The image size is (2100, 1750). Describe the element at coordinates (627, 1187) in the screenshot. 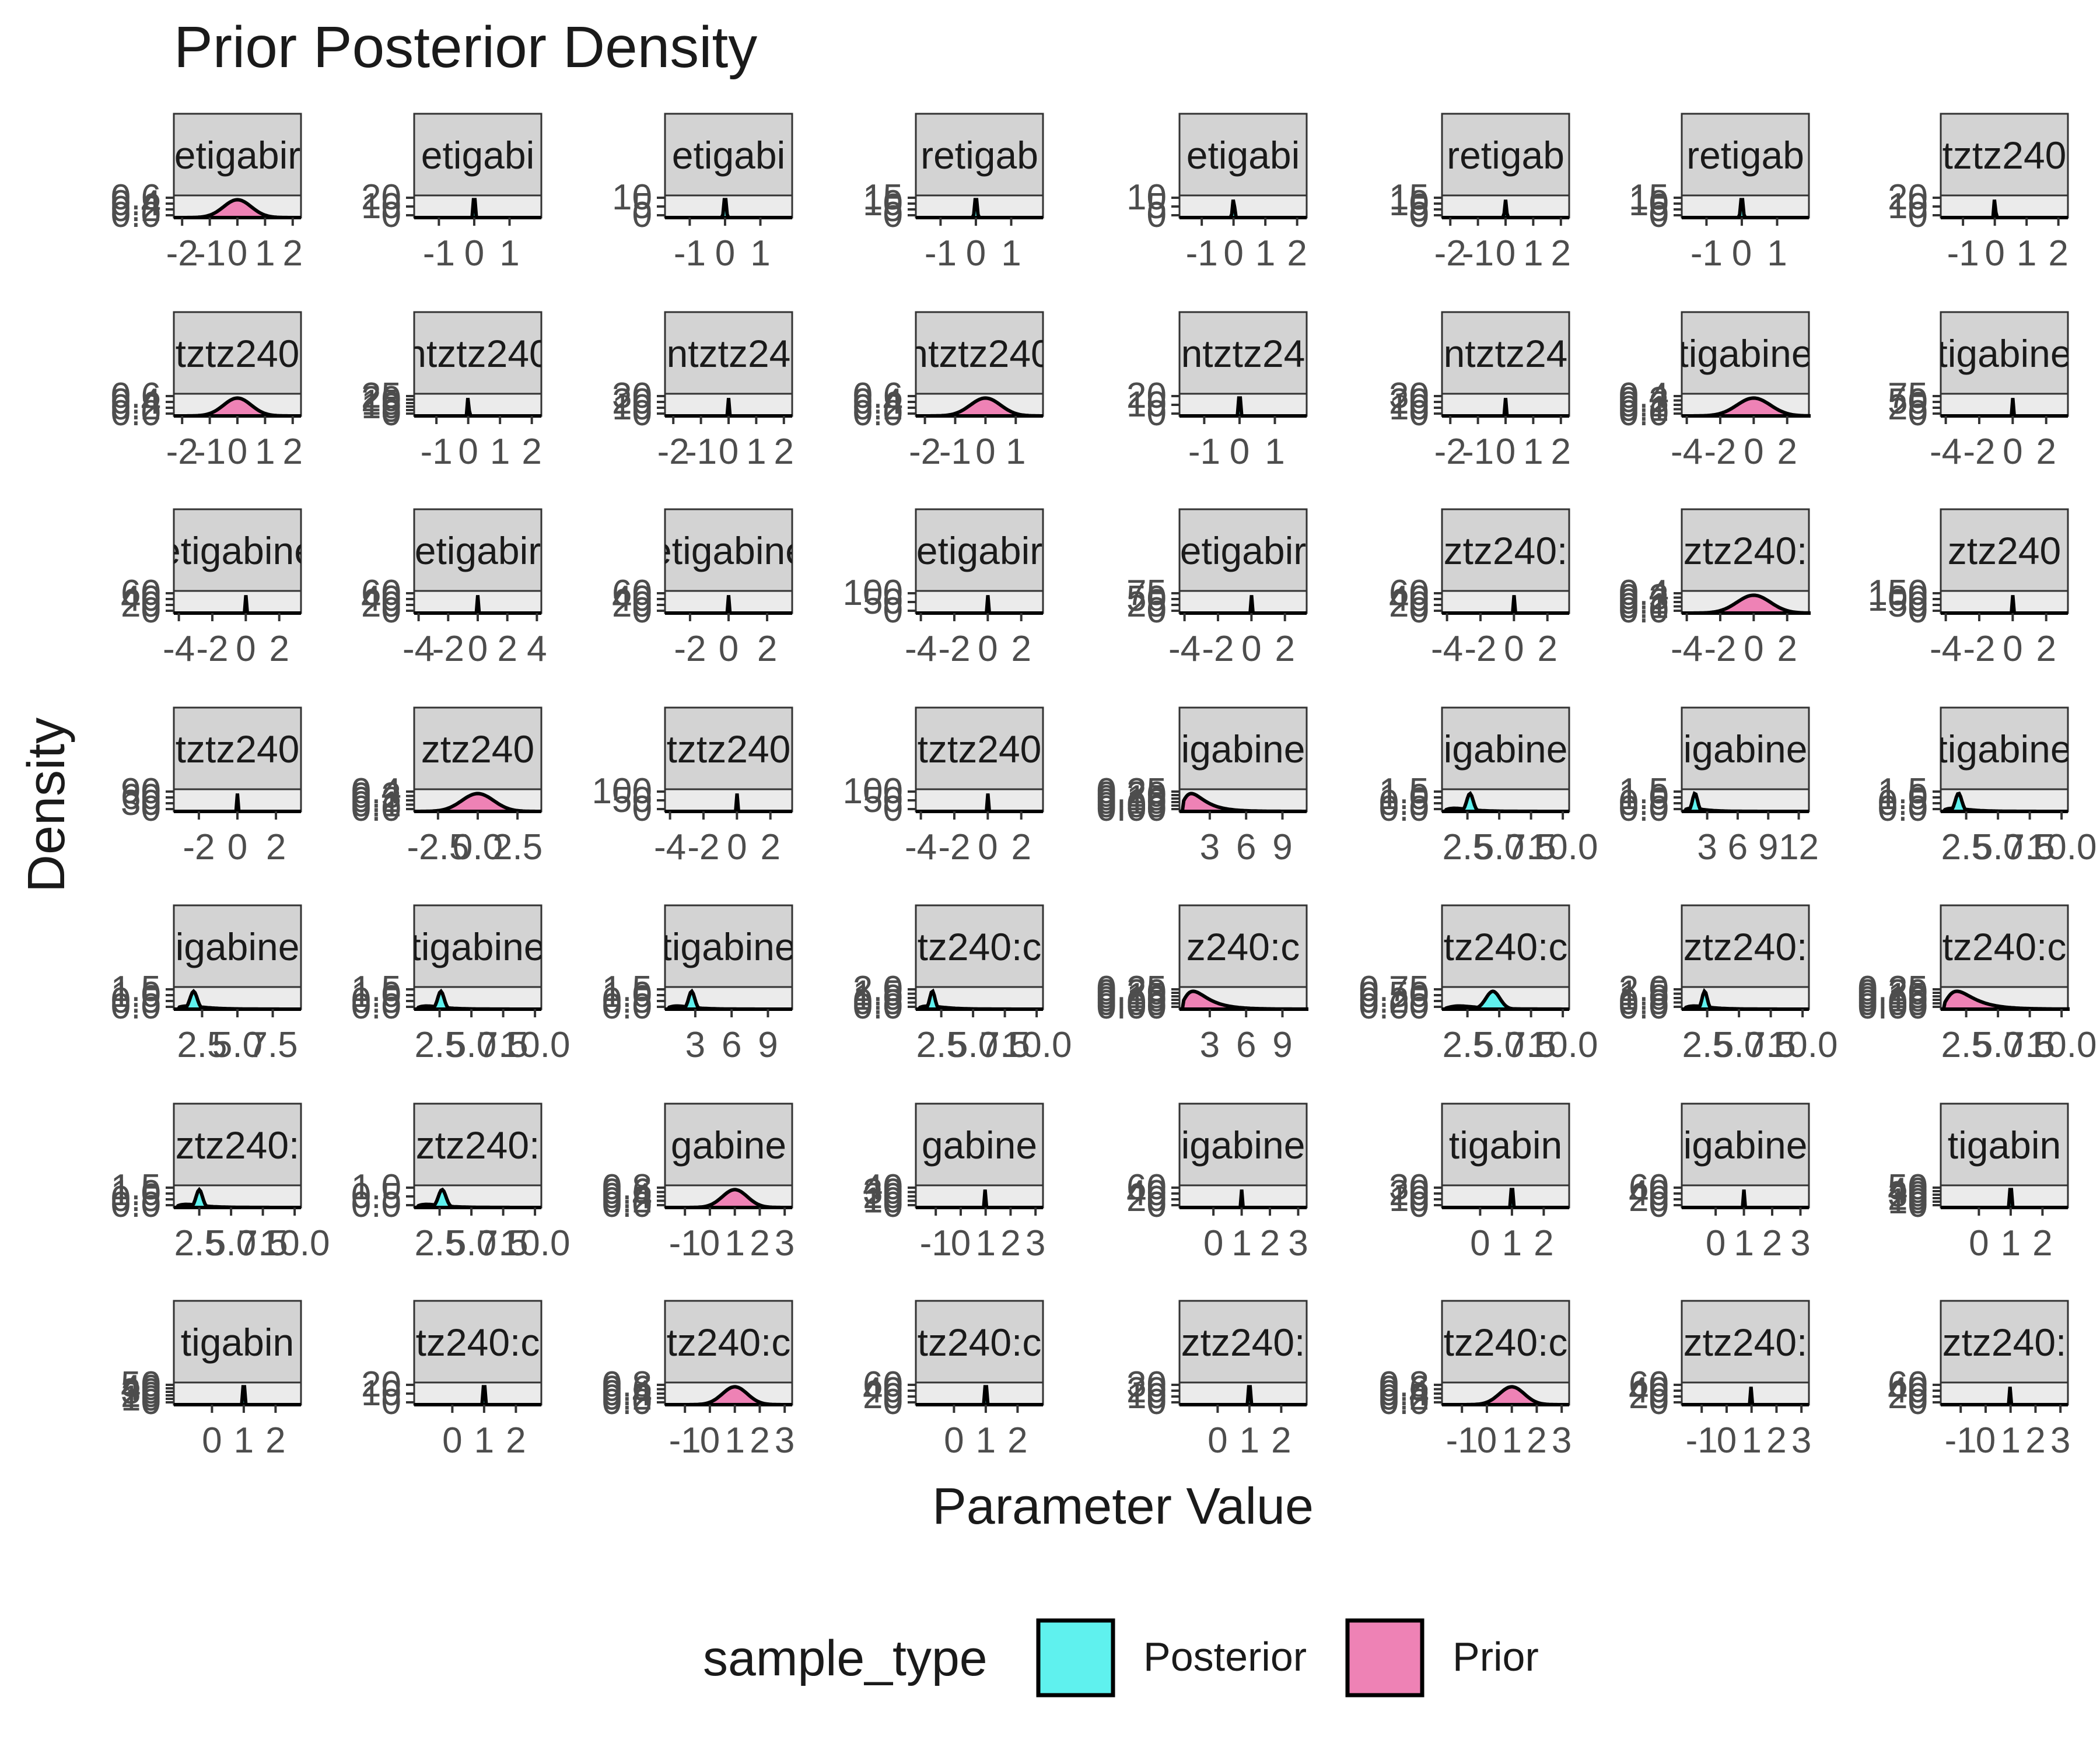

I see `y-tick-label: 0.8` at that location.